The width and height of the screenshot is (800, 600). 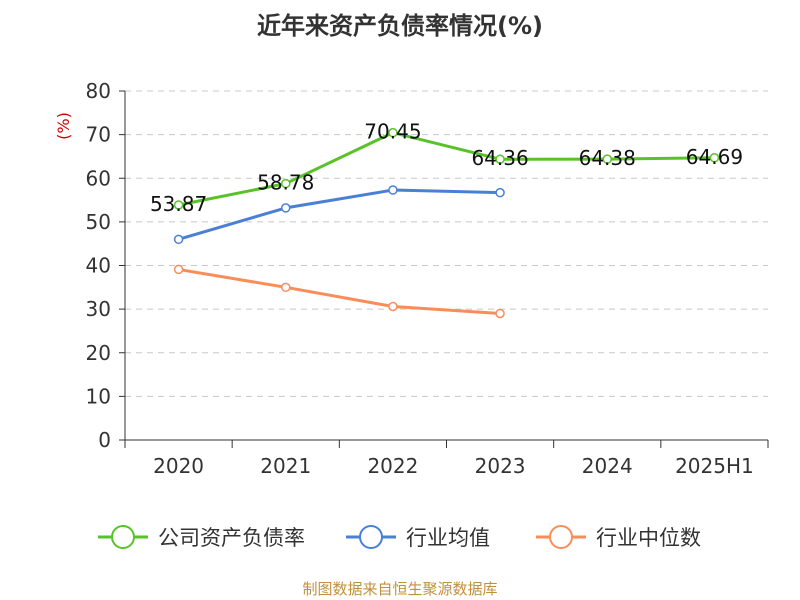 I want to click on data-source-note: 制图数据来自恒生聚源数据库, so click(x=400, y=589).